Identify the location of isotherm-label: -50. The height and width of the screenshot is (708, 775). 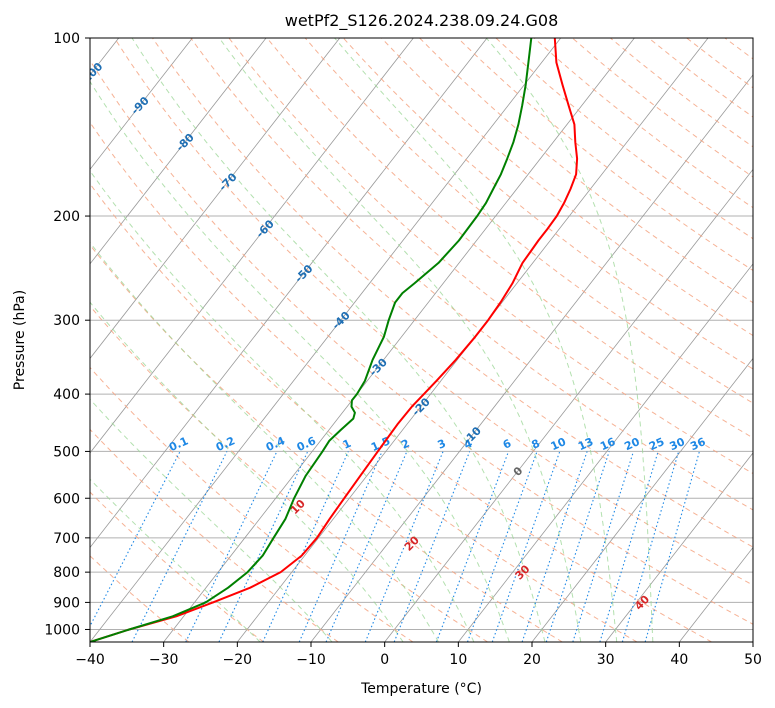
(303, 273).